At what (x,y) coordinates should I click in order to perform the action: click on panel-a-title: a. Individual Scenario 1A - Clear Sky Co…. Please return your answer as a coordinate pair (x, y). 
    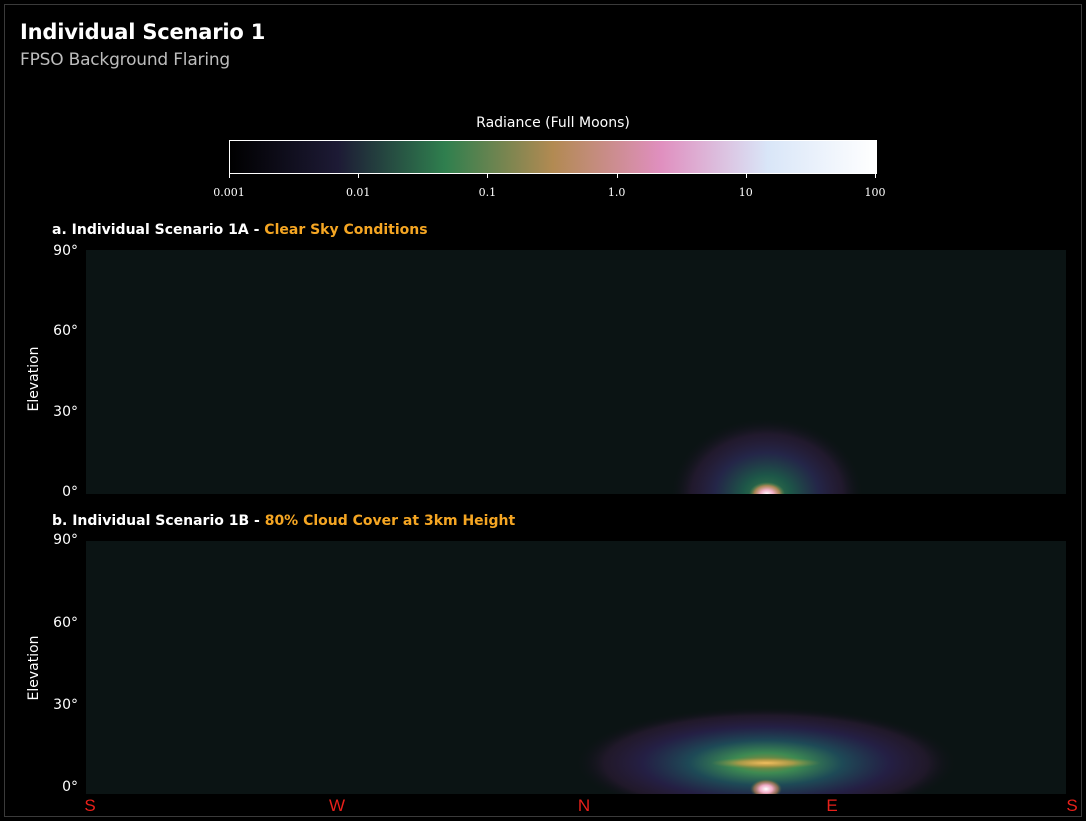
    Looking at the image, I should click on (240, 230).